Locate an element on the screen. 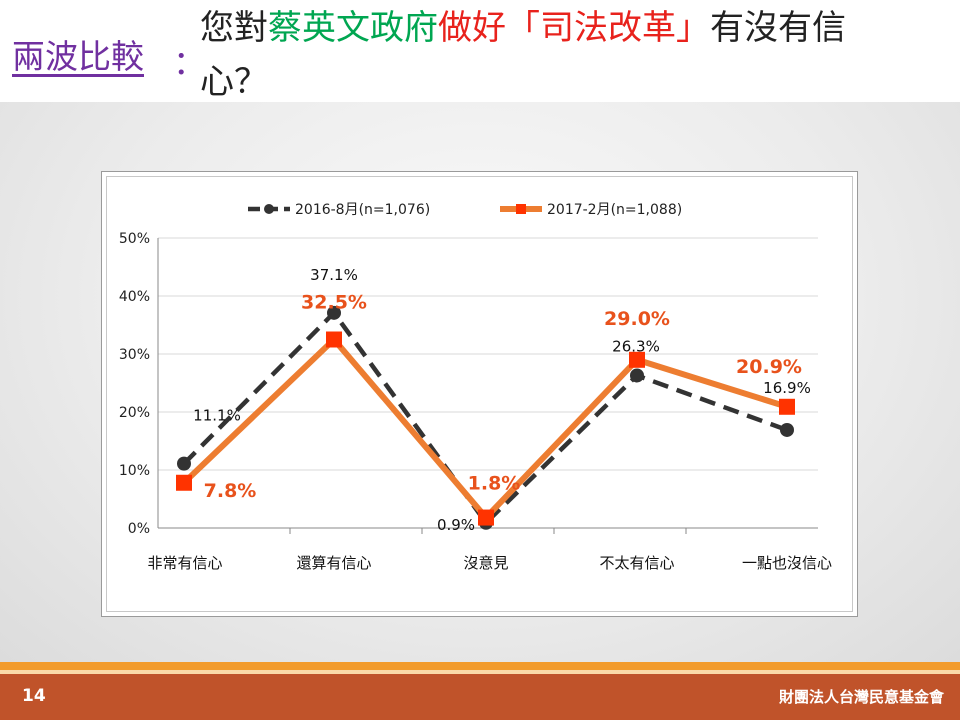 Image resolution: width=960 pixels, height=720 pixels. y-tick-label: 40% is located at coordinates (134, 297).